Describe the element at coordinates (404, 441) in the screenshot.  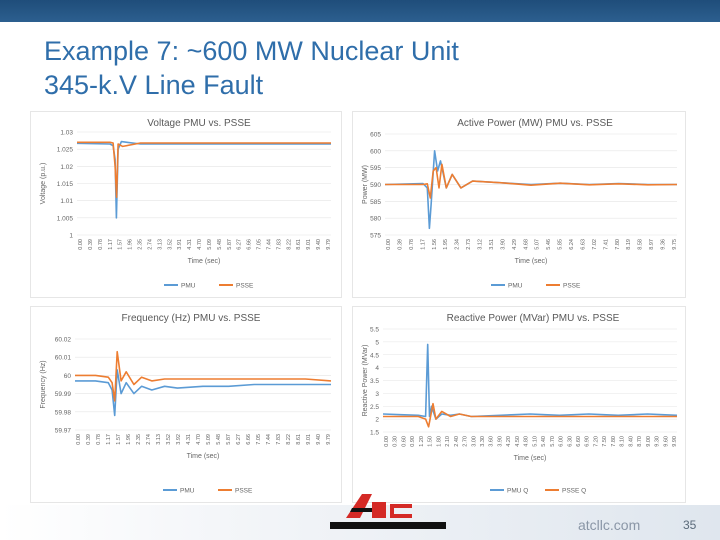
I see `x-tick-label: 0.60` at that location.